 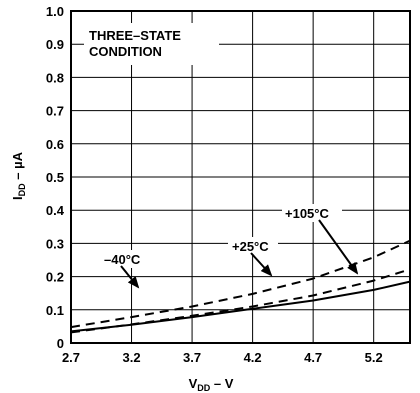 I want to click on y-tick-label: 0.4, so click(x=55, y=210).